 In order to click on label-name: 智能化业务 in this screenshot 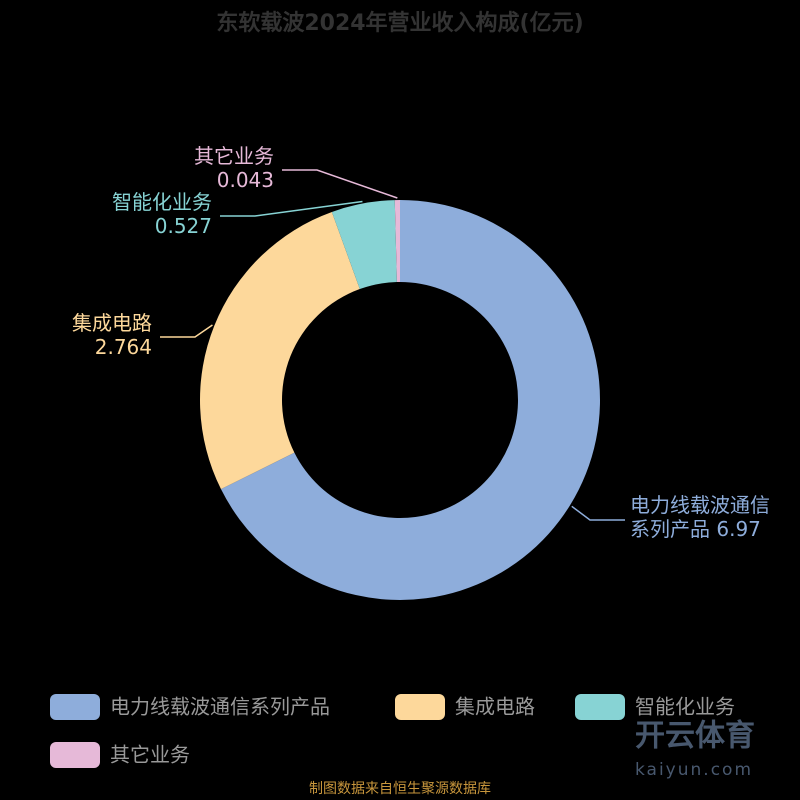, I will do `click(162, 202)`.